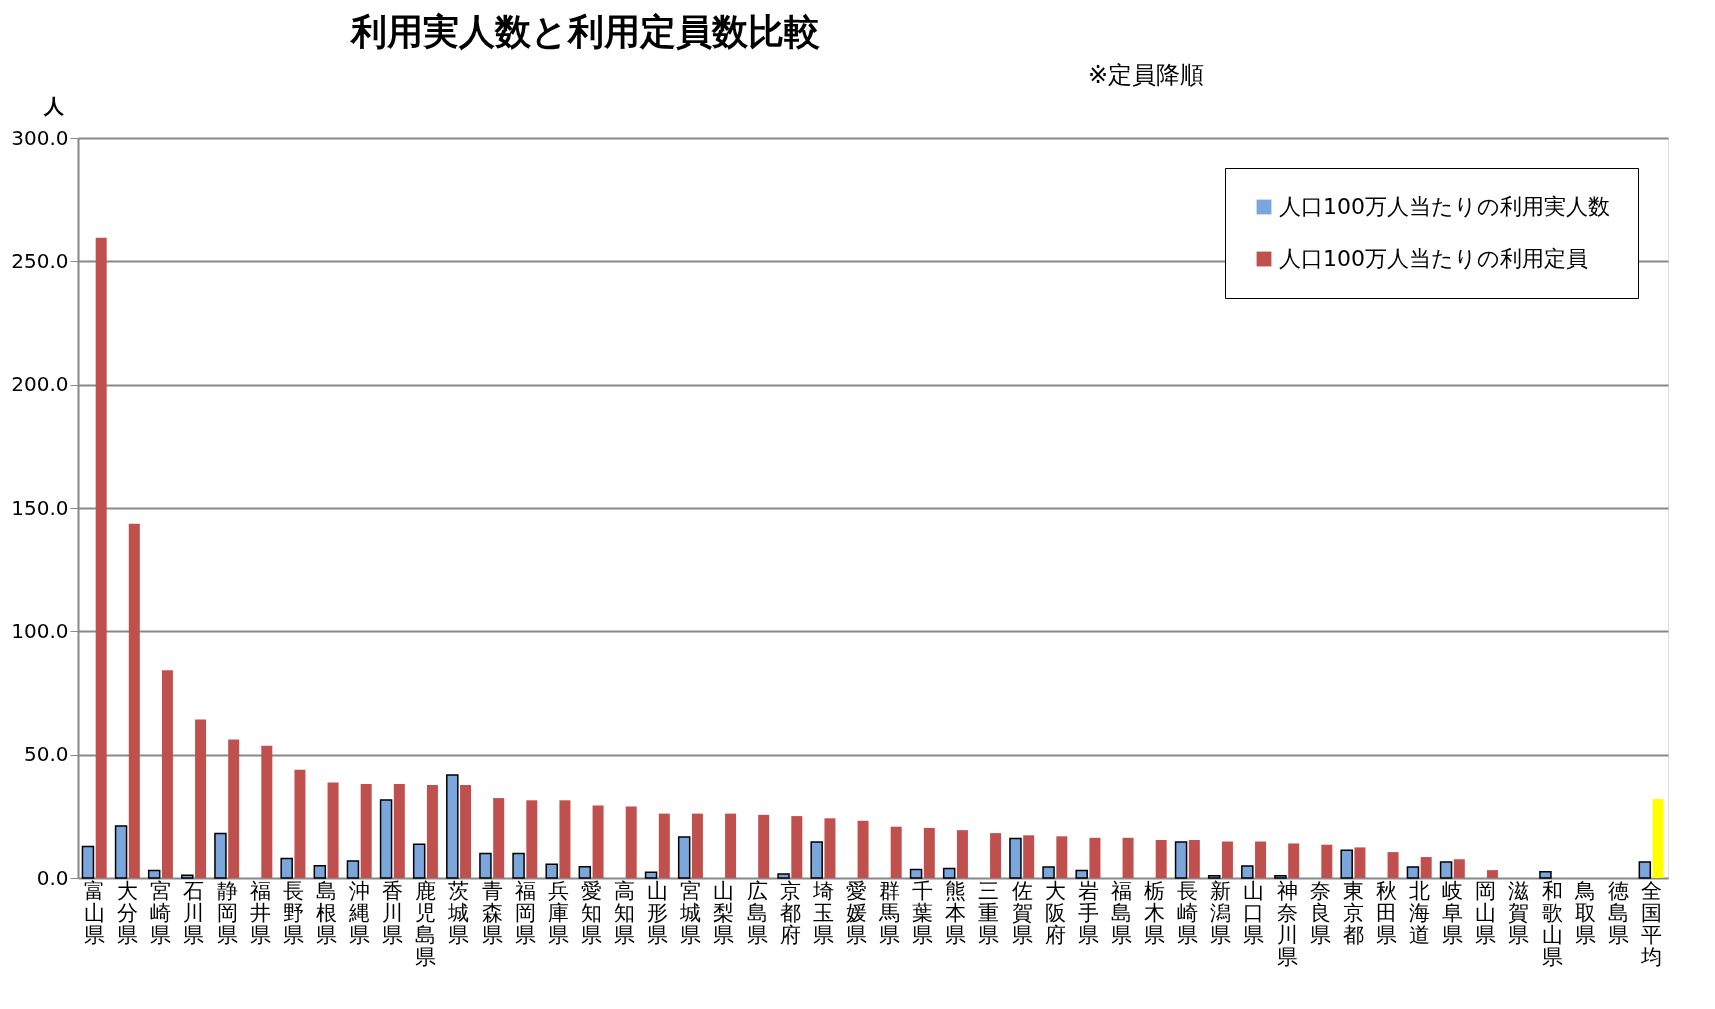 The height and width of the screenshot is (1009, 1715). I want to click on x-tick-label: 沖縄県, so click(359, 912).